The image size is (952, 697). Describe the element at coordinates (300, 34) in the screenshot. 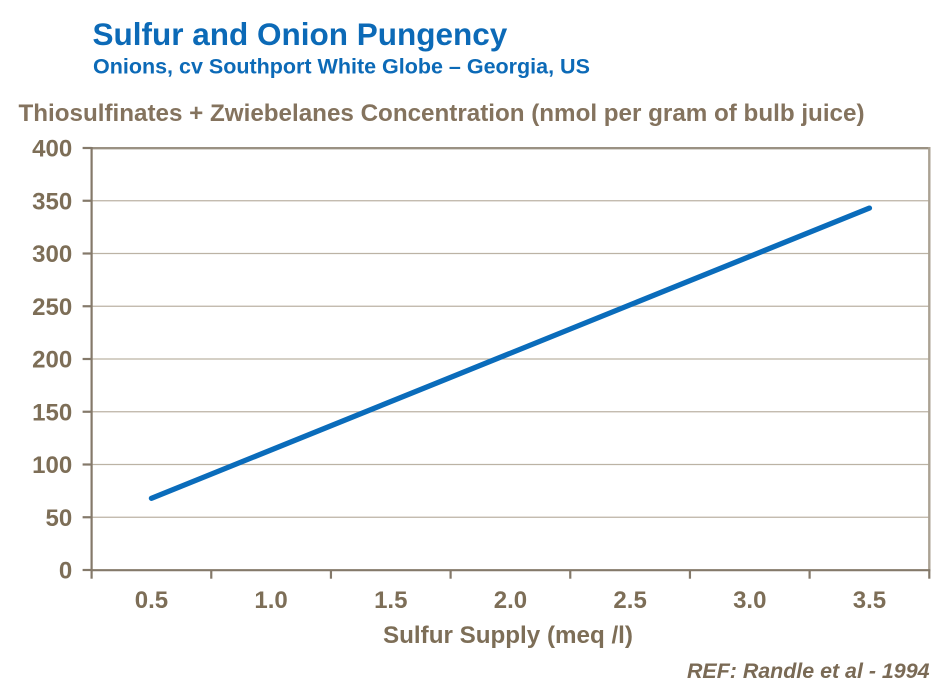

I see `svg-text: Sulfur and Onion Pungency` at that location.